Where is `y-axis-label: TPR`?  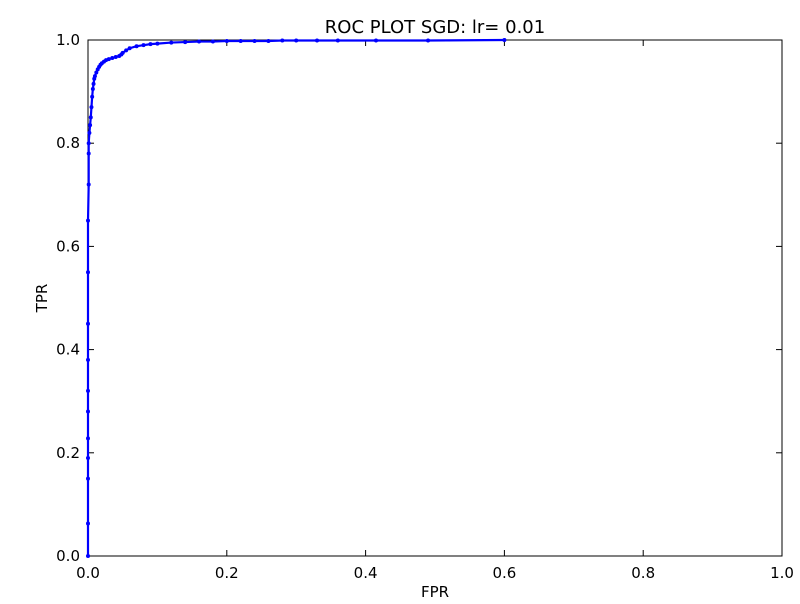 y-axis-label: TPR is located at coordinates (42, 299).